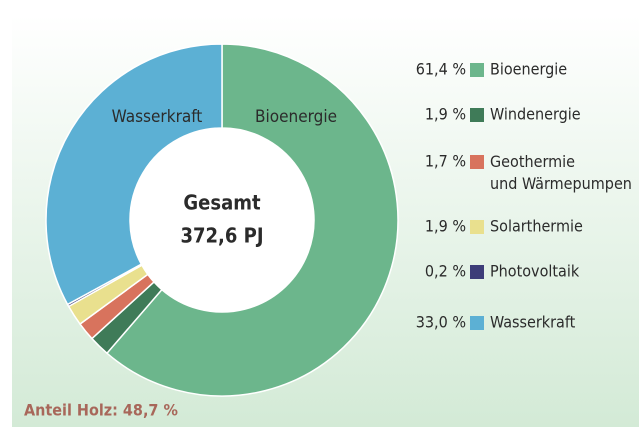 This screenshot has height=427, width=639. What do you see at coordinates (445, 161) in the screenshot?
I see `legend-value: 1,7 %` at bounding box center [445, 161].